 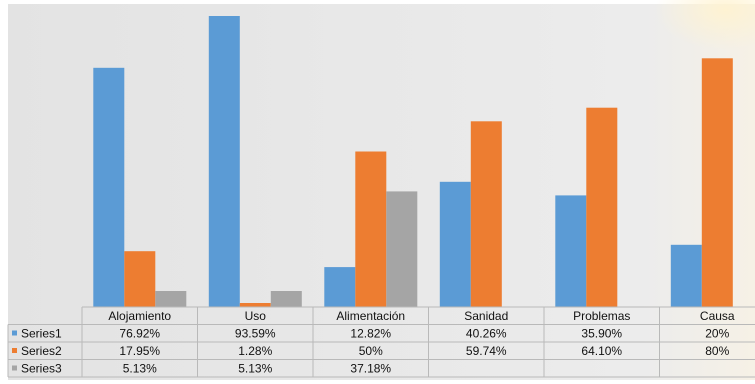 What do you see at coordinates (717, 334) in the screenshot?
I see `data-label-series1-5: 20%` at bounding box center [717, 334].